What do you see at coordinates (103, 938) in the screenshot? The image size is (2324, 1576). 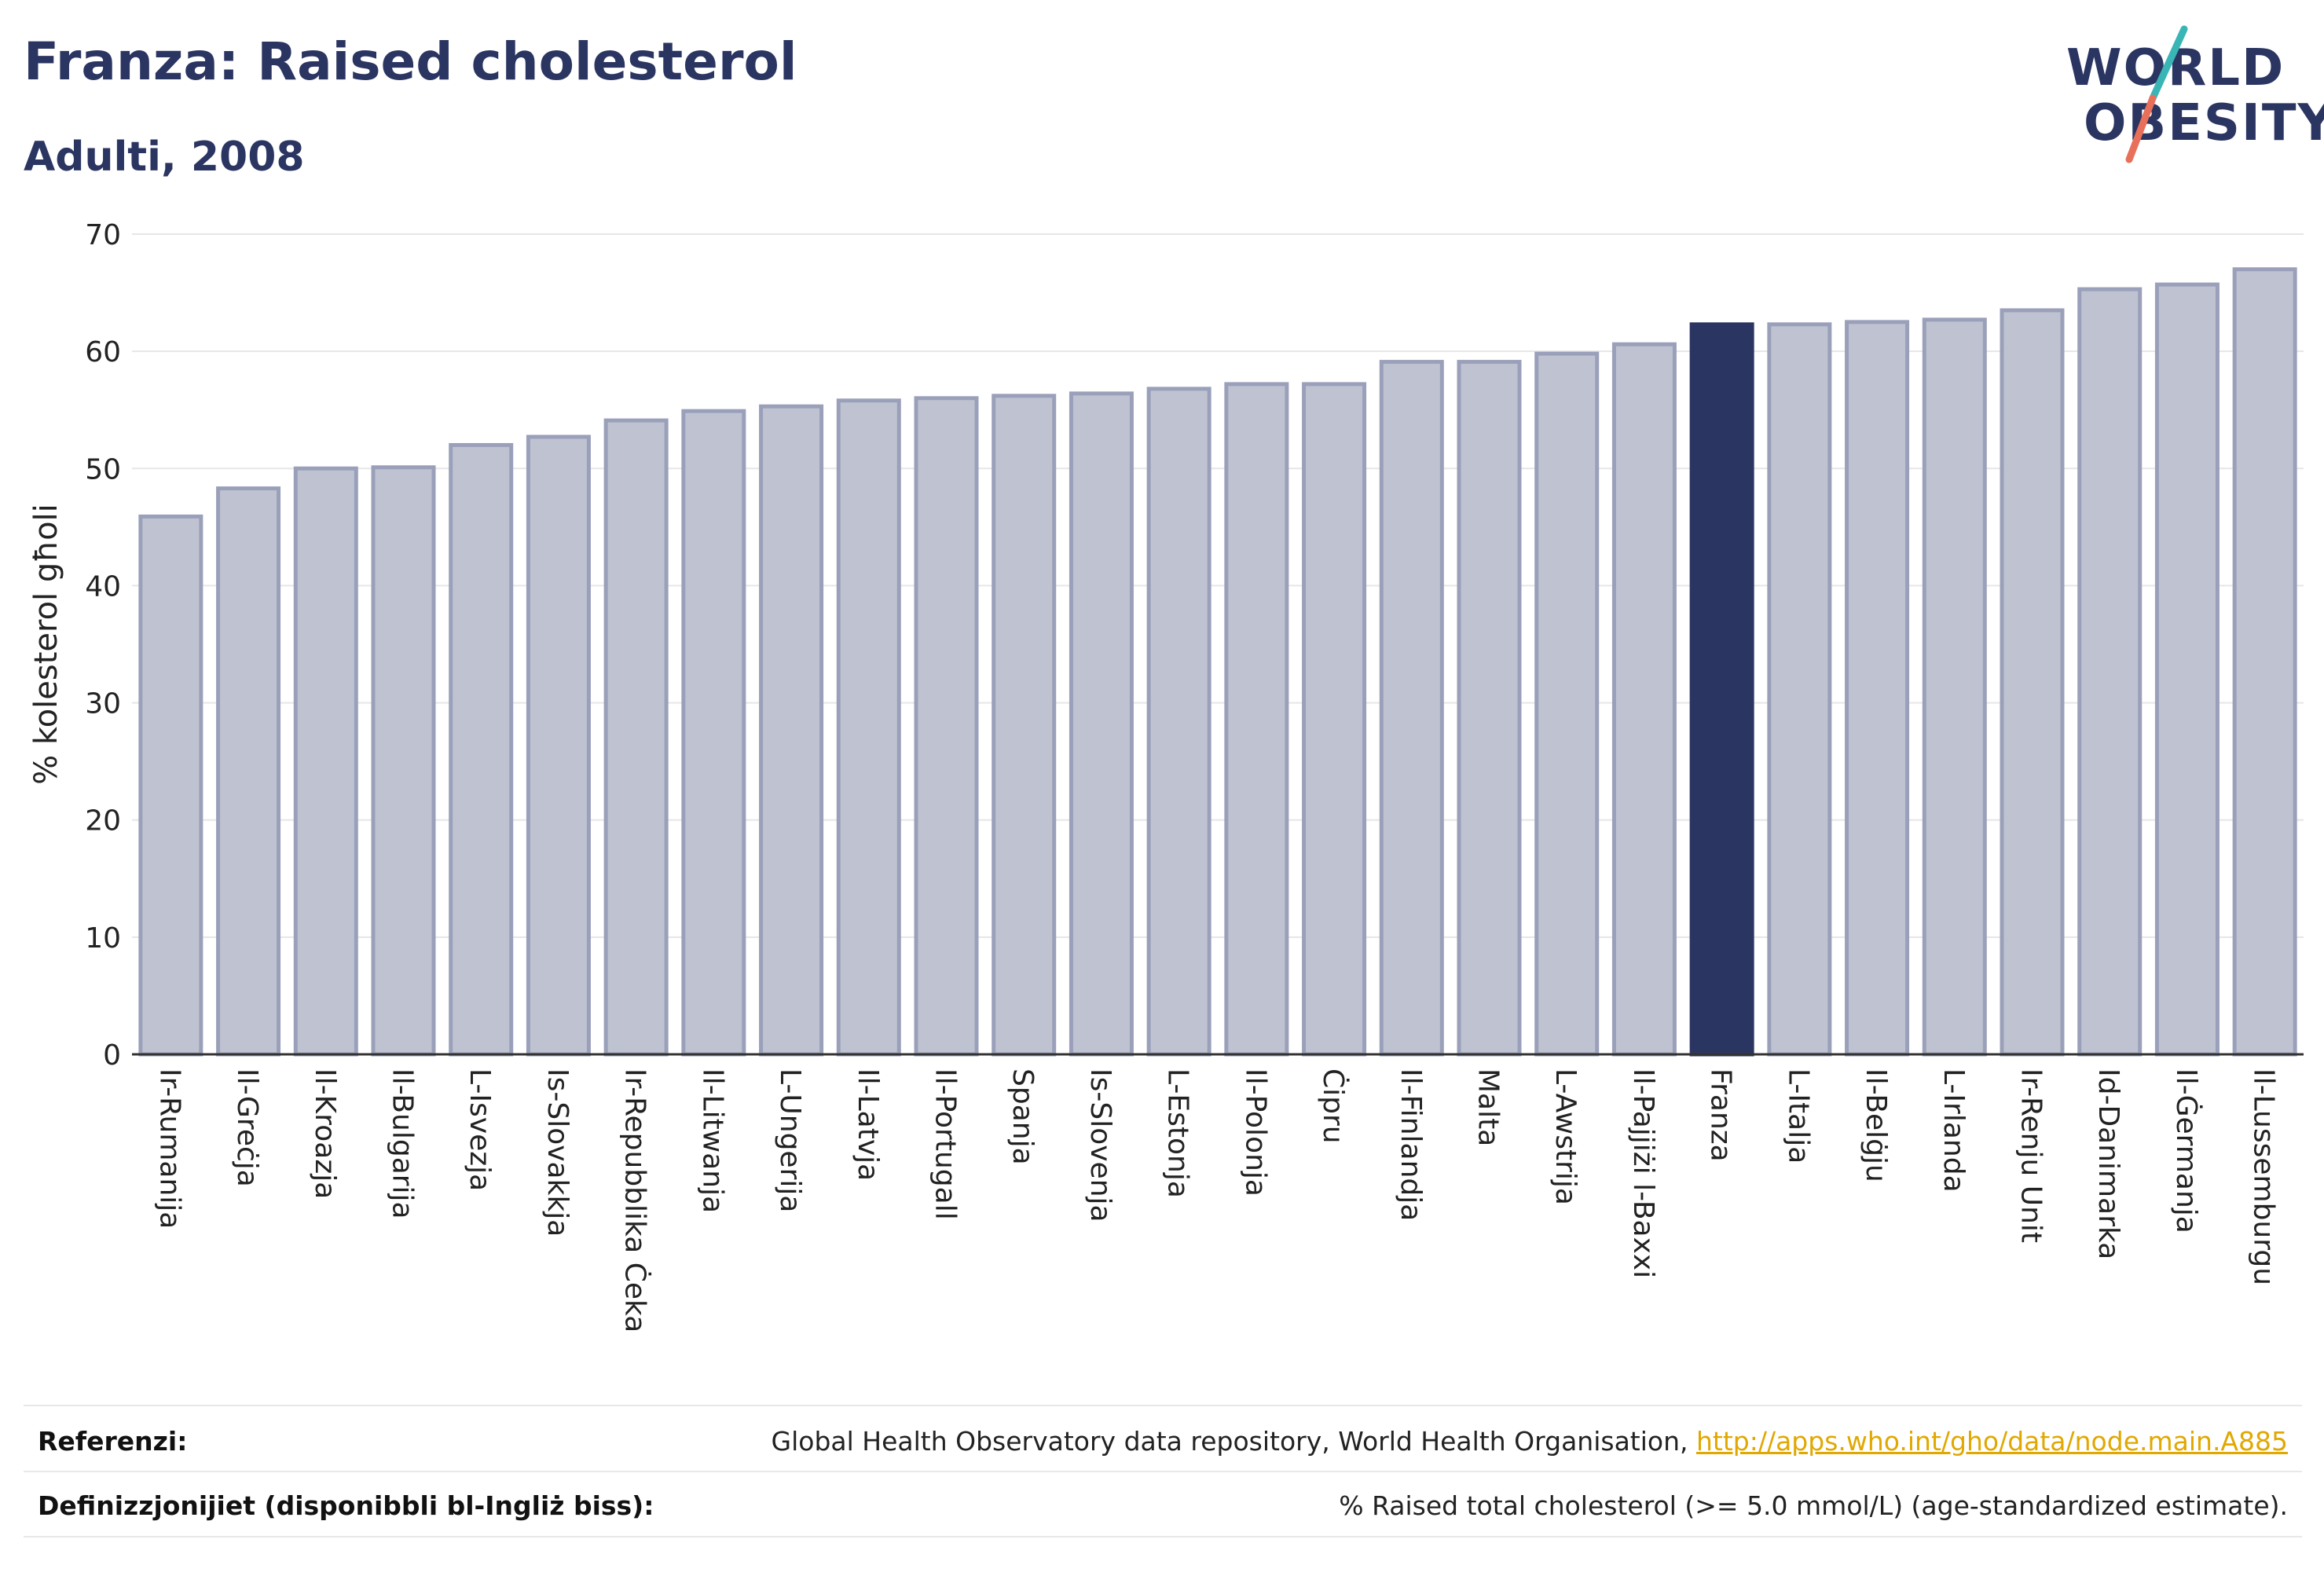 I see `y-tick-label: 10` at bounding box center [103, 938].